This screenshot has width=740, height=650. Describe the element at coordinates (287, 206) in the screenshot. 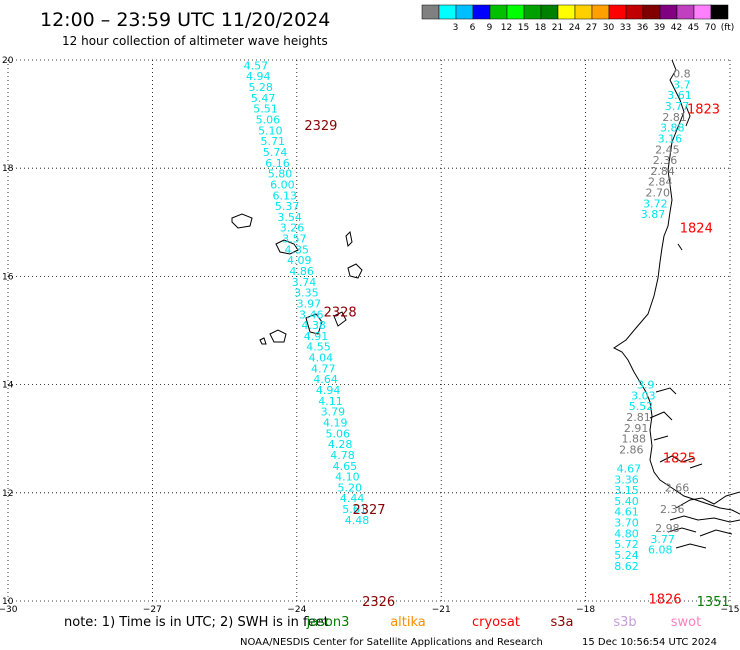

I see `swh-value-label: 5.37` at that location.